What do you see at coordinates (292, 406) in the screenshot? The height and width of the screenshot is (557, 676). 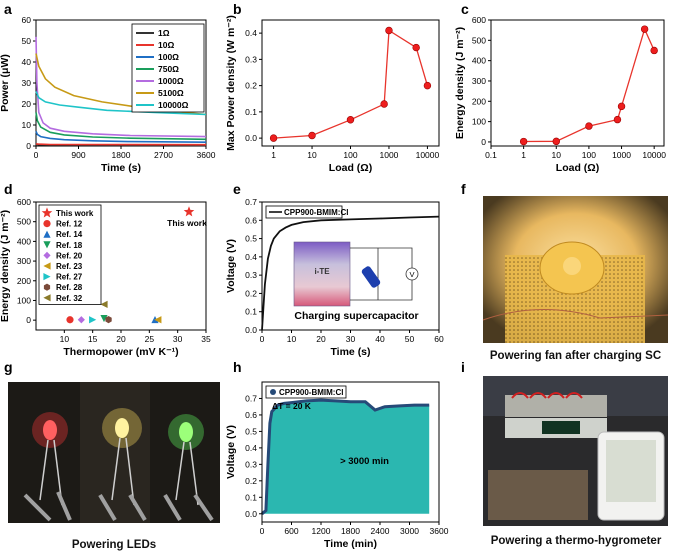 I see `delta-t-label: ΔT = 20 K` at bounding box center [292, 406].